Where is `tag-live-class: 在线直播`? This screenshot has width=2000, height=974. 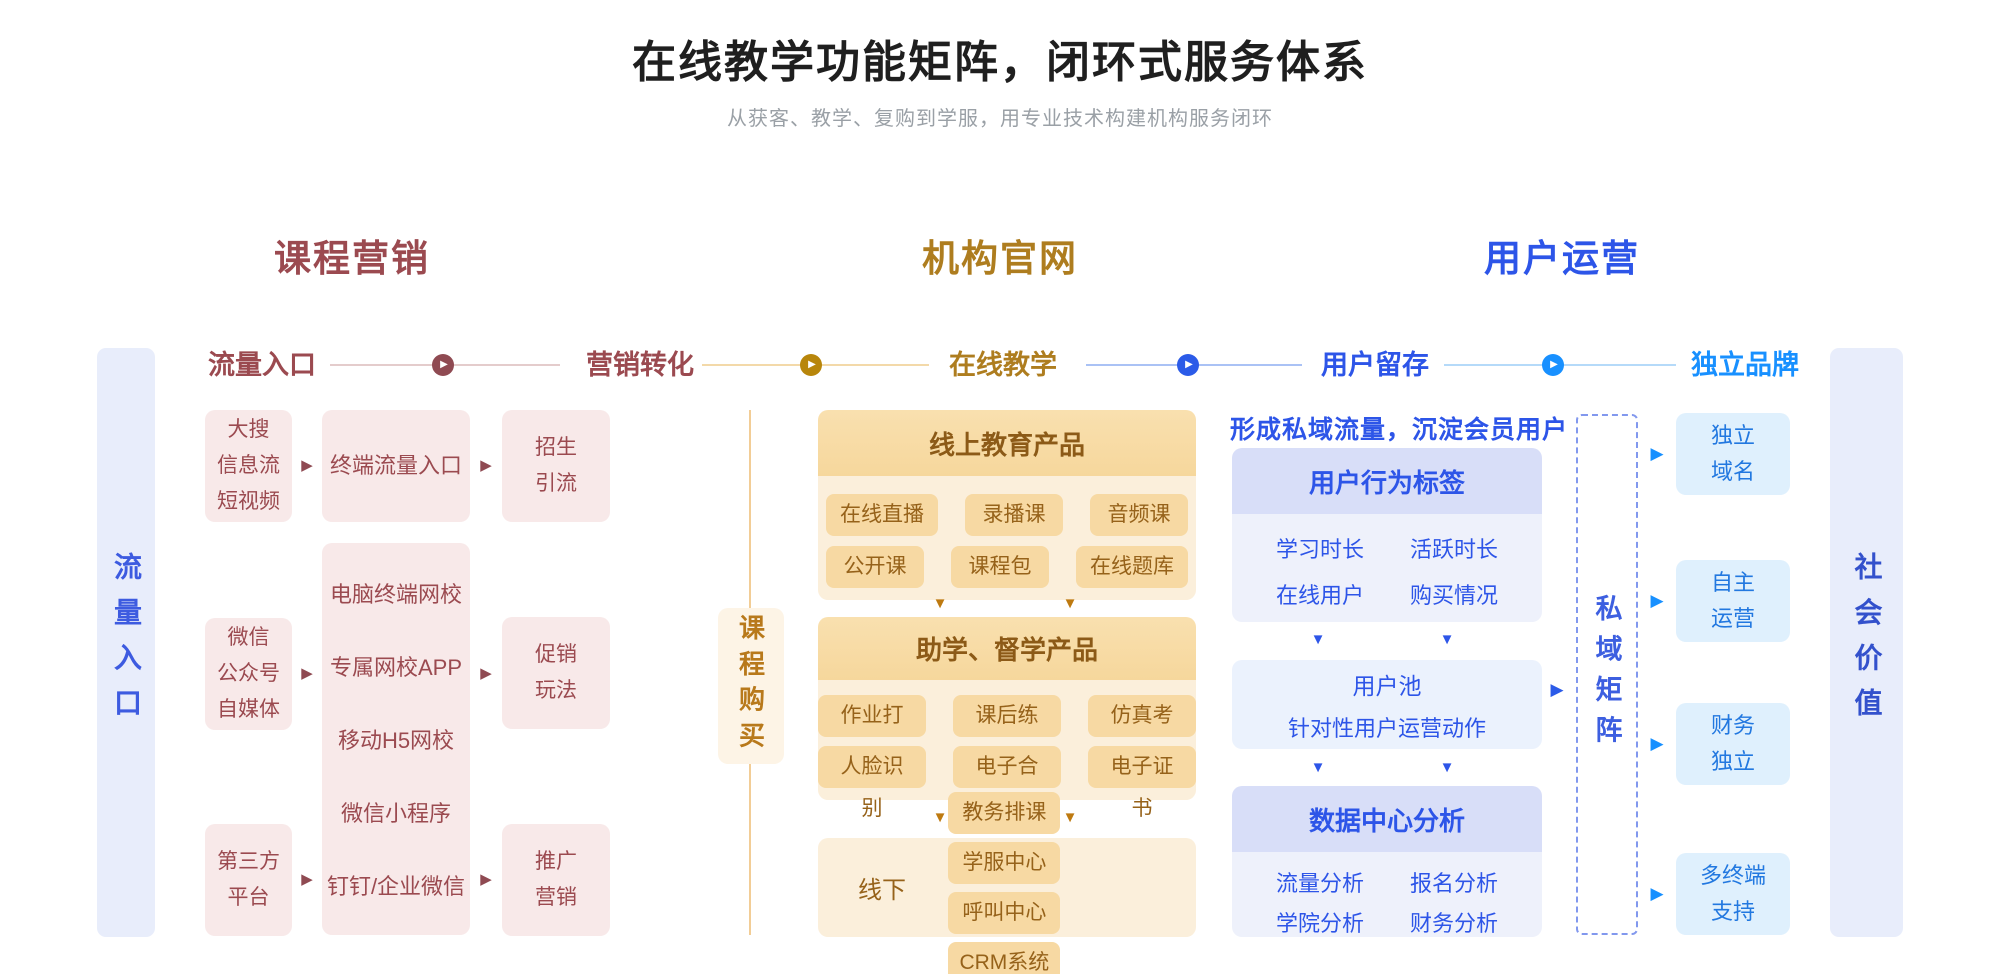 tag-live-class: 在线直播 is located at coordinates (882, 515).